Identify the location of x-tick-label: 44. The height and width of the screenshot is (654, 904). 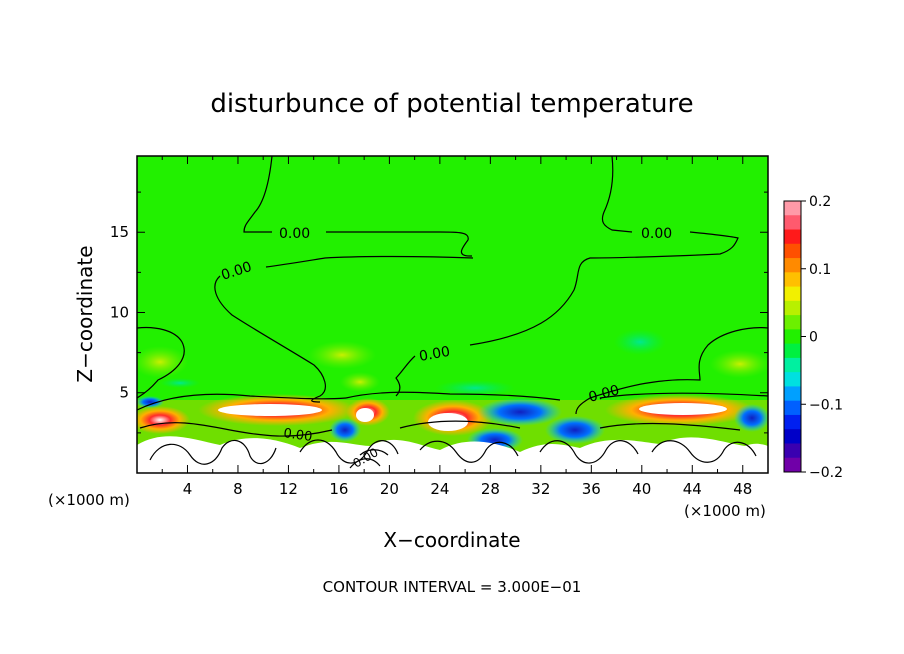
(692, 489).